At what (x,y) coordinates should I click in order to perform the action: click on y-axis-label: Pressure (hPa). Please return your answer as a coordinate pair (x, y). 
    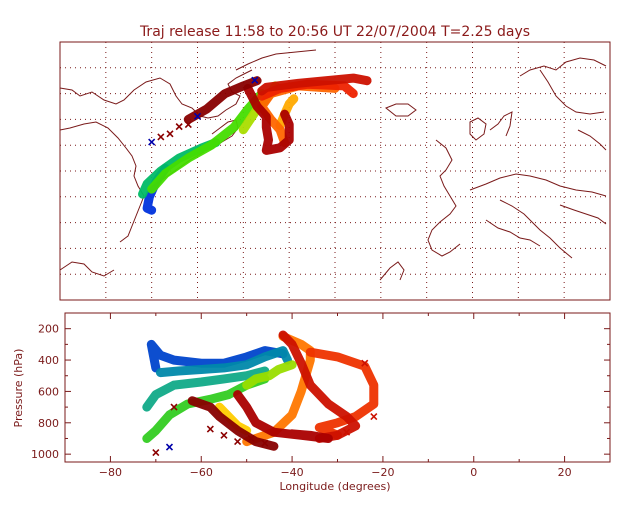
    Looking at the image, I should click on (18, 388).